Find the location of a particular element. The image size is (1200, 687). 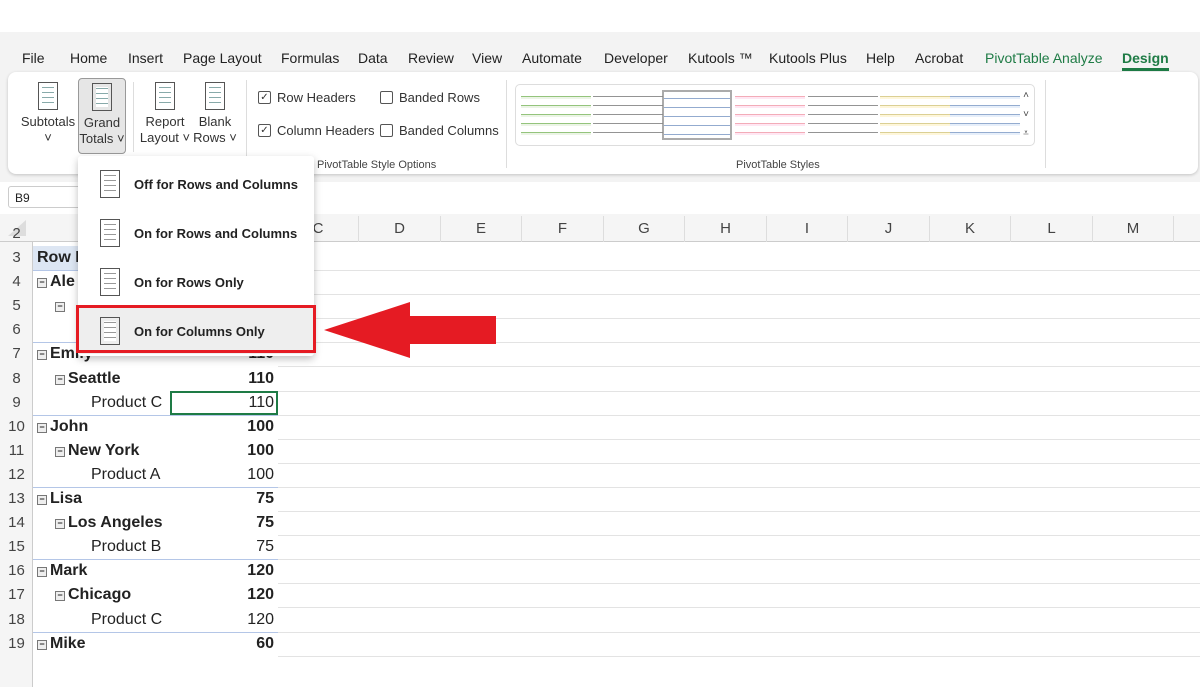

row-number: 19 is located at coordinates (16, 643).